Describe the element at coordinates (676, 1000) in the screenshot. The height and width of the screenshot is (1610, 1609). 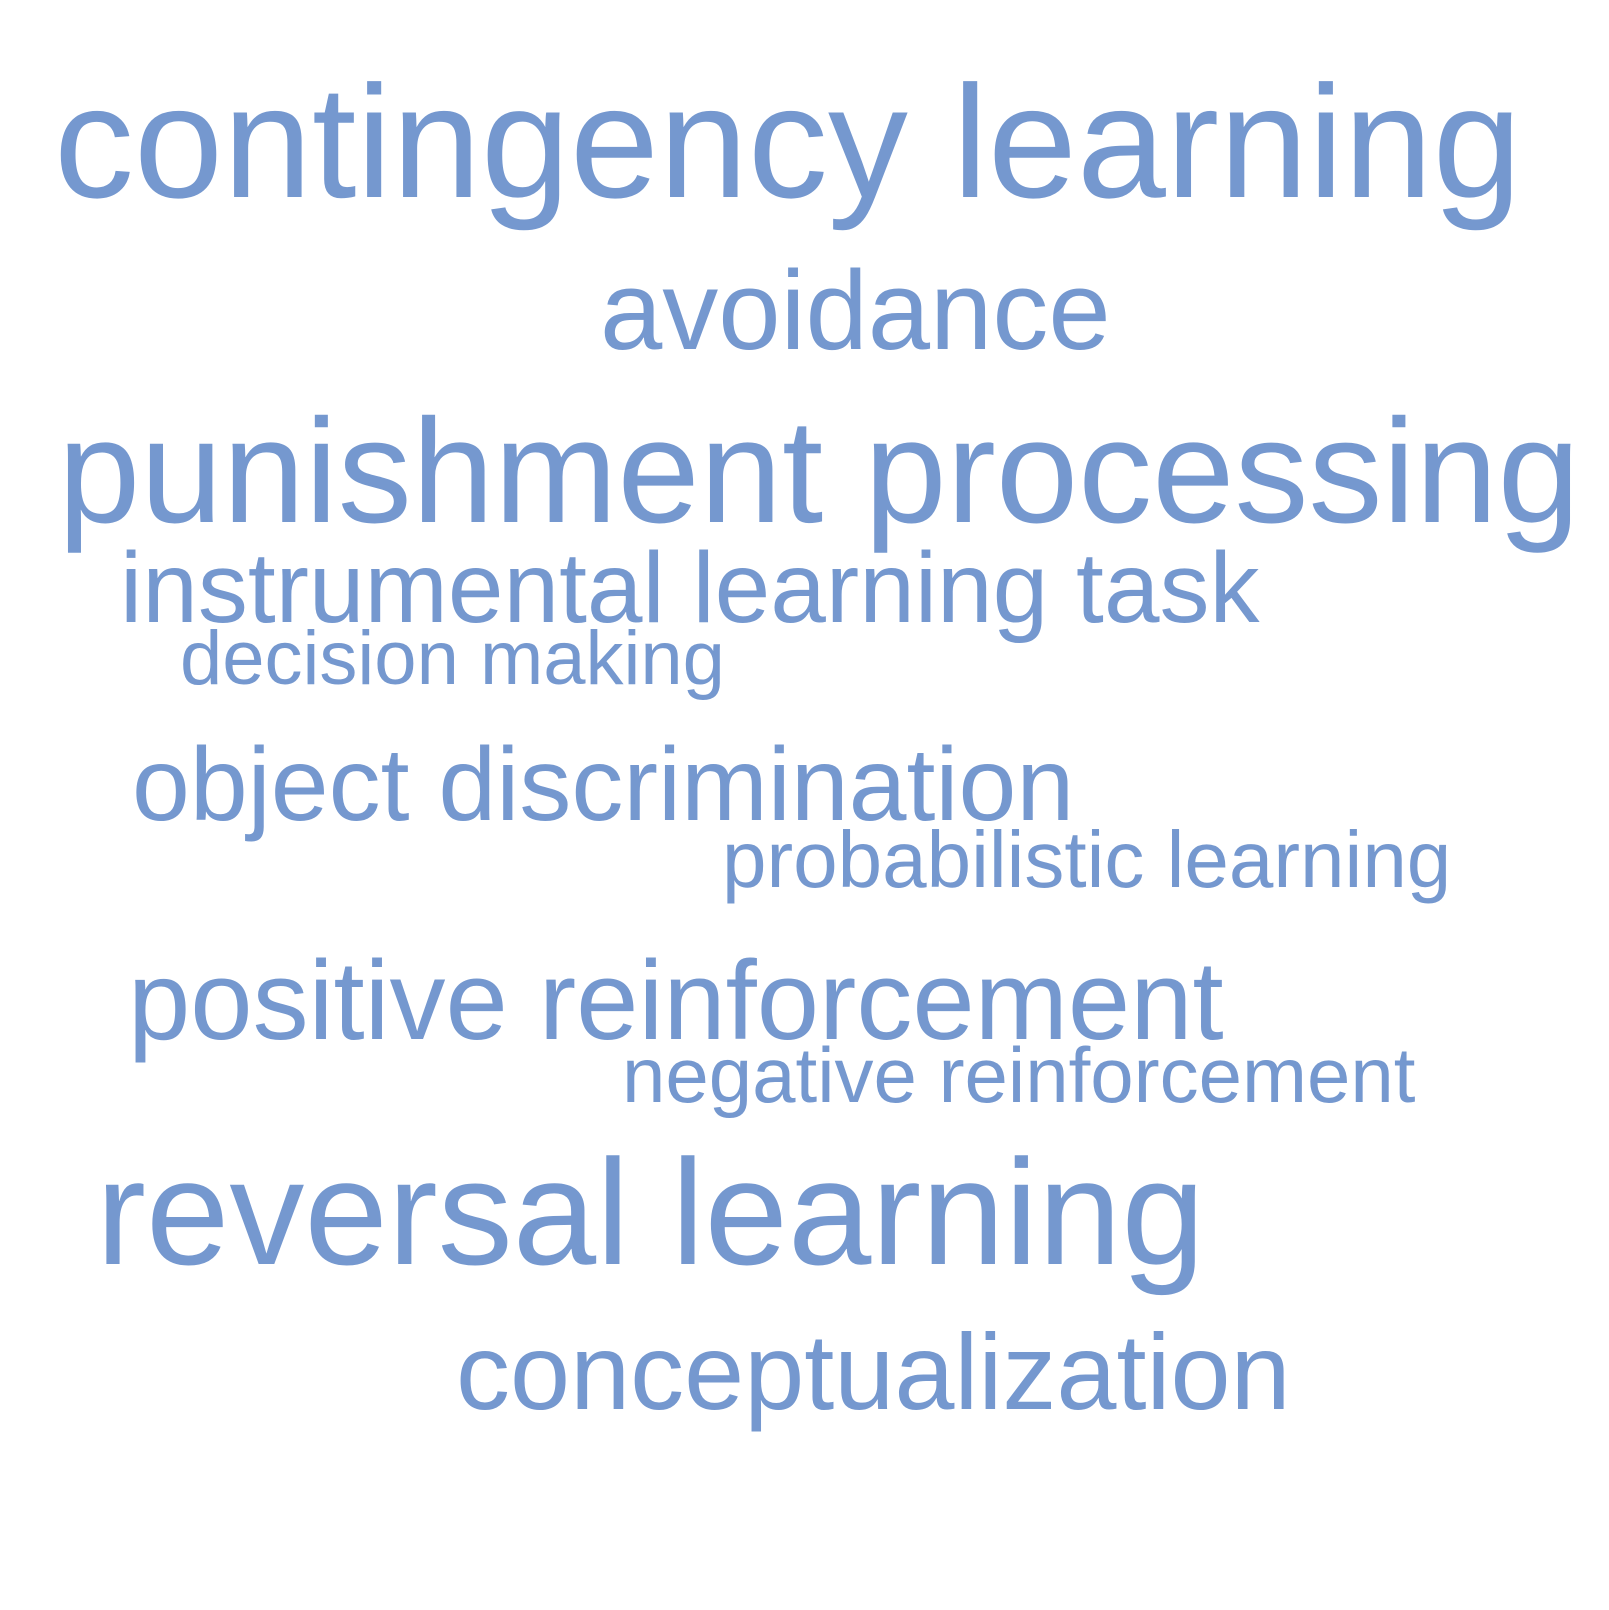
I see `word-positive-reinforcement: positive reinforcement` at that location.